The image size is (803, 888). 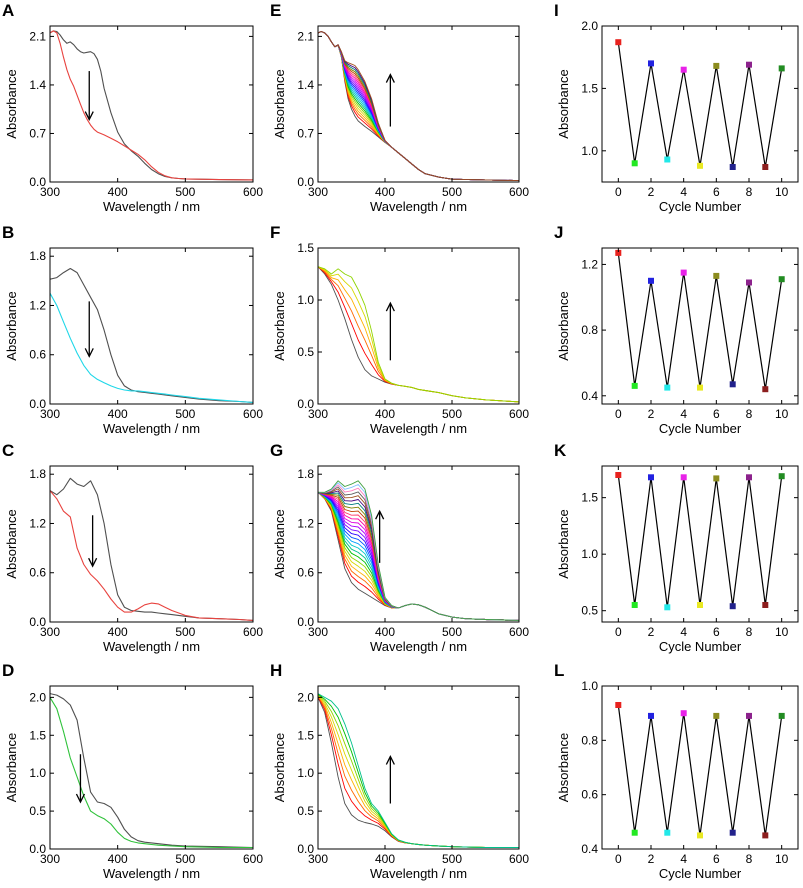 I want to click on panel-letter: L, so click(x=559, y=670).